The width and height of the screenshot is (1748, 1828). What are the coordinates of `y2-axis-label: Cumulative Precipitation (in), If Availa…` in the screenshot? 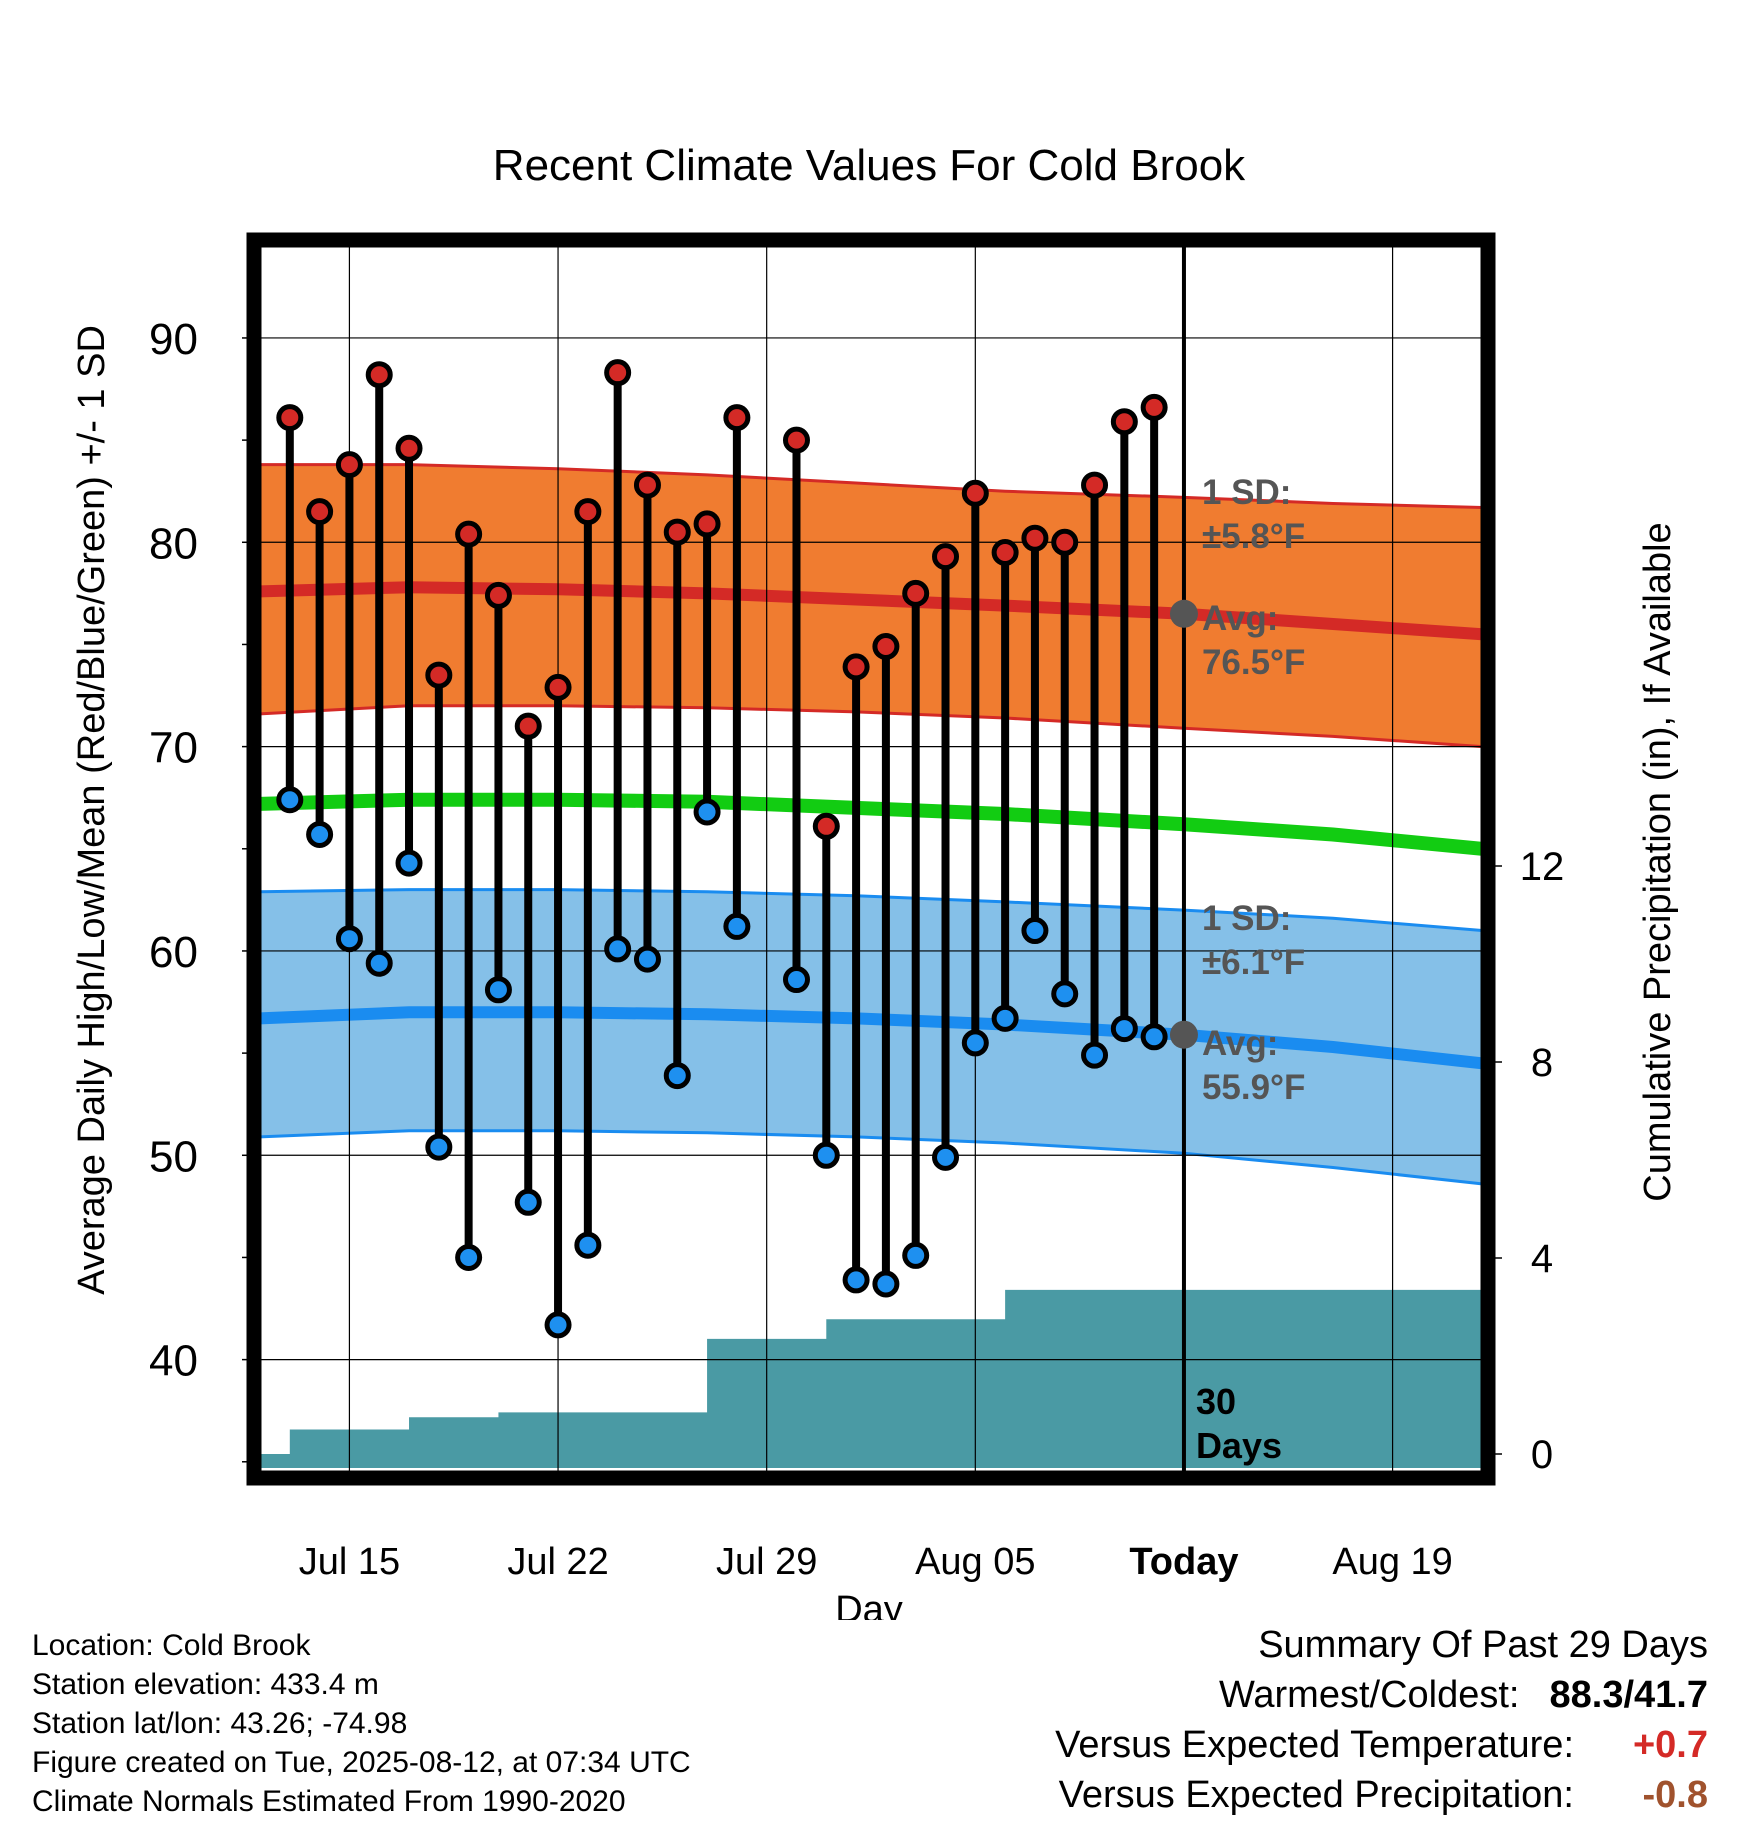 It's located at (1658, 861).